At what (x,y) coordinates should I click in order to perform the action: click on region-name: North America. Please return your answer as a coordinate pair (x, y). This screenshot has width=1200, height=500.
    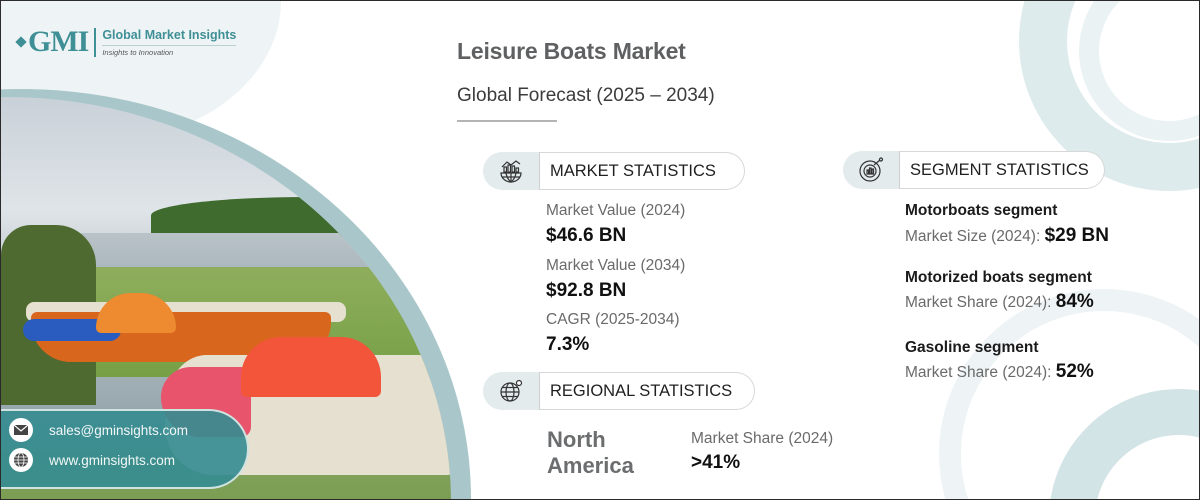
    Looking at the image, I should click on (590, 453).